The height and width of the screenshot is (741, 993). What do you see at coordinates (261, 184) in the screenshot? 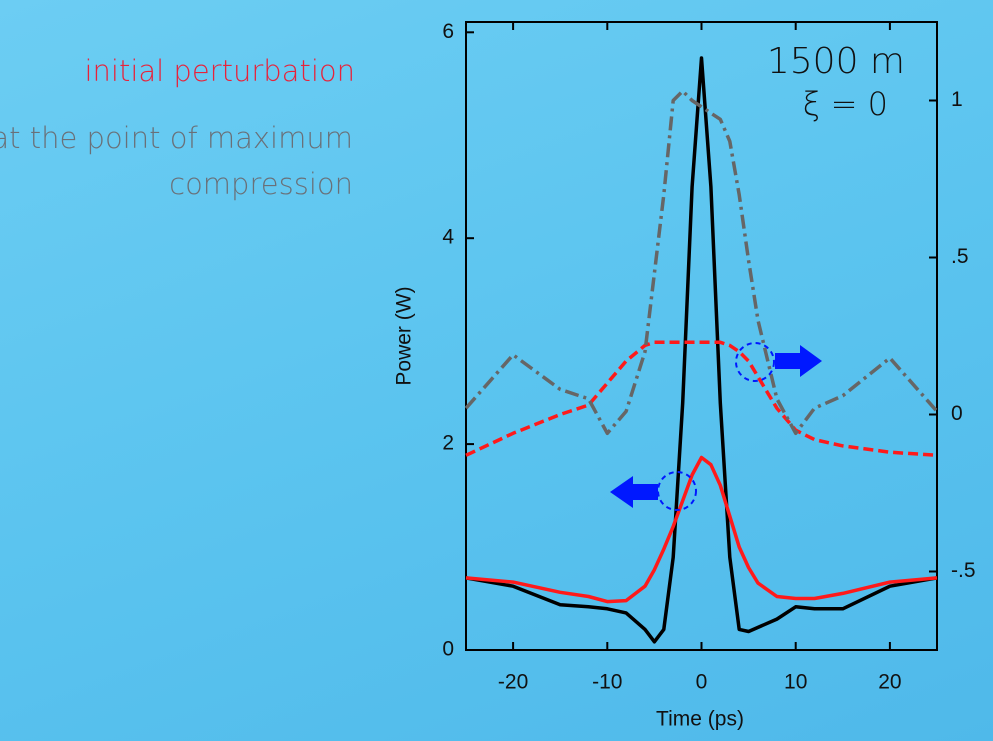
I see `caption: compression` at bounding box center [261, 184].